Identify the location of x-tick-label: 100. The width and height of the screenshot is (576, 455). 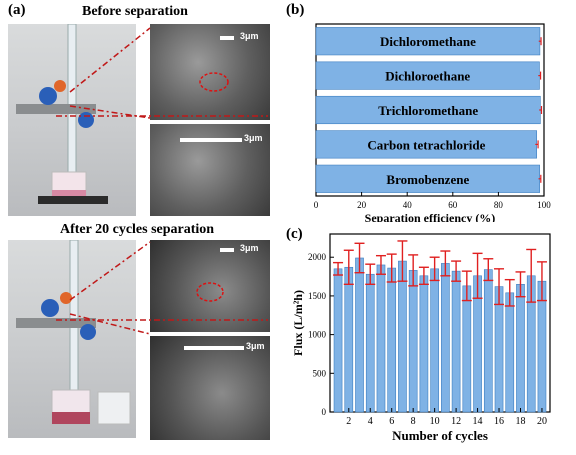
(544, 205).